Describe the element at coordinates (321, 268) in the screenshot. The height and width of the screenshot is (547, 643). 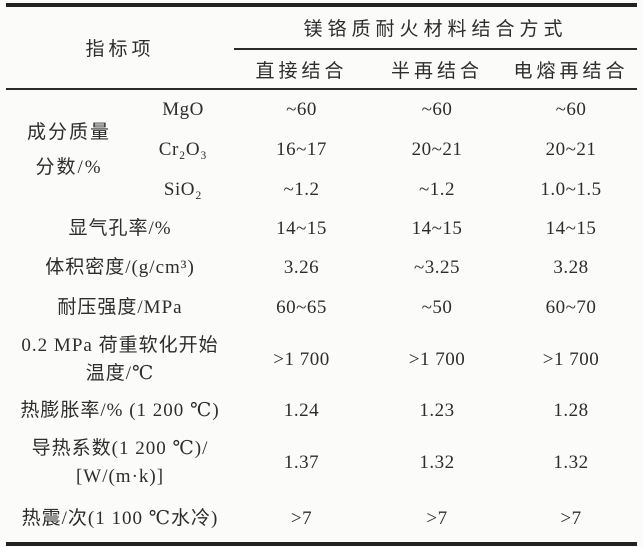
I see `table-row: 体积密度/(g/cm³) 3.26 ~3.25 3.28` at that location.